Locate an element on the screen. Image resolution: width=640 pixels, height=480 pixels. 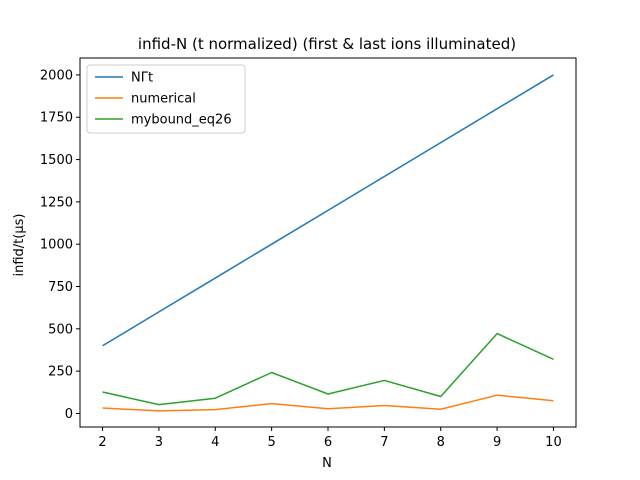
y-axis-label: infid/t(μs) is located at coordinates (19, 245).